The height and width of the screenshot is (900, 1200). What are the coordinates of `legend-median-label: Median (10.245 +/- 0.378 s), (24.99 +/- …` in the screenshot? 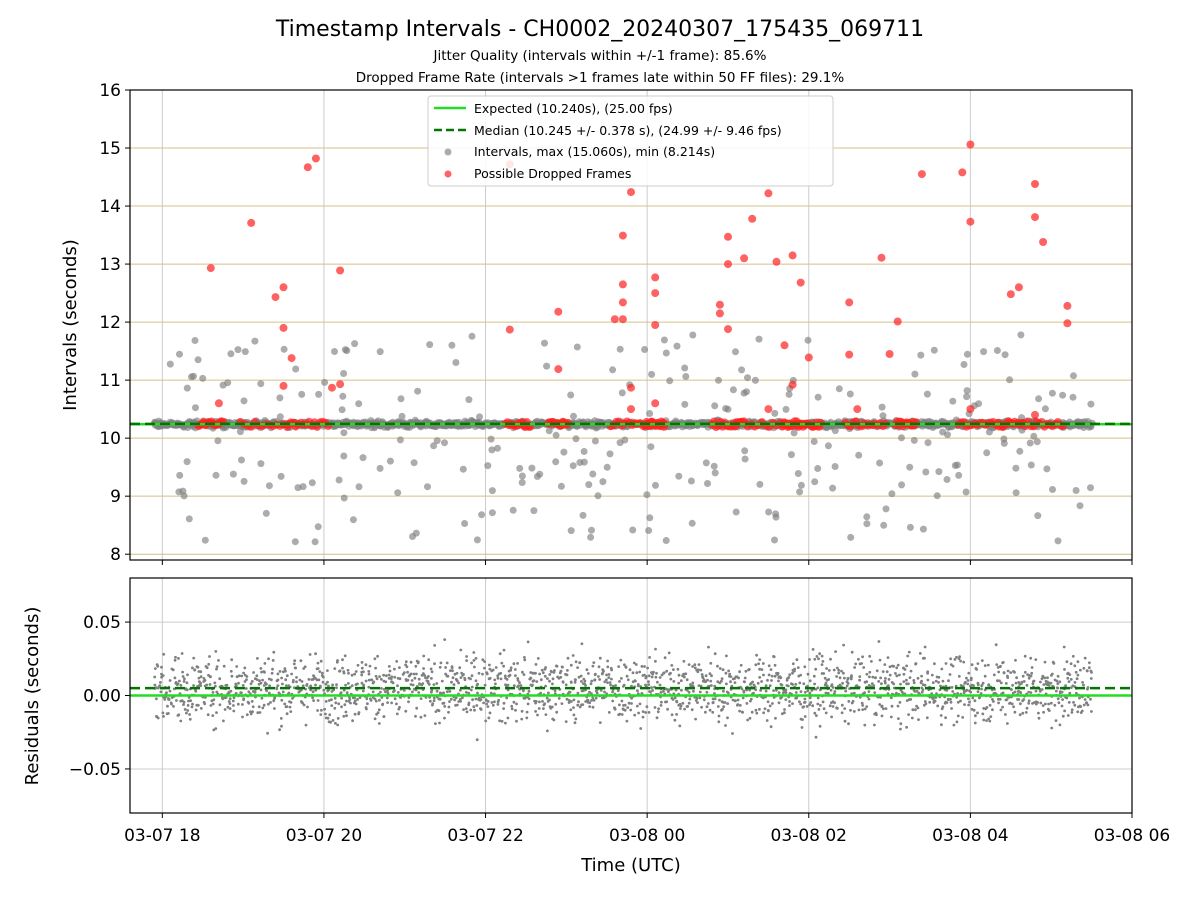 It's located at (628, 130).